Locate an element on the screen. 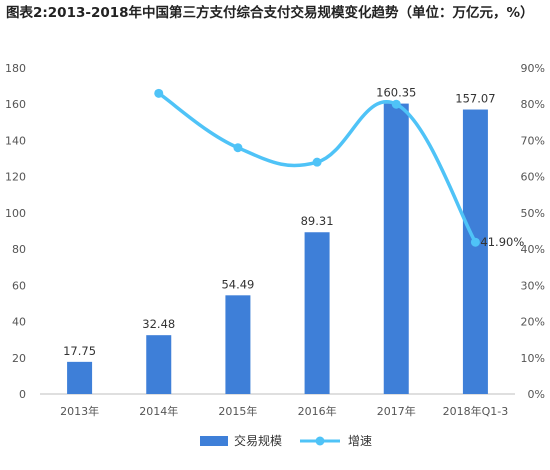  y-left-tick-label: 180 is located at coordinates (15, 68).